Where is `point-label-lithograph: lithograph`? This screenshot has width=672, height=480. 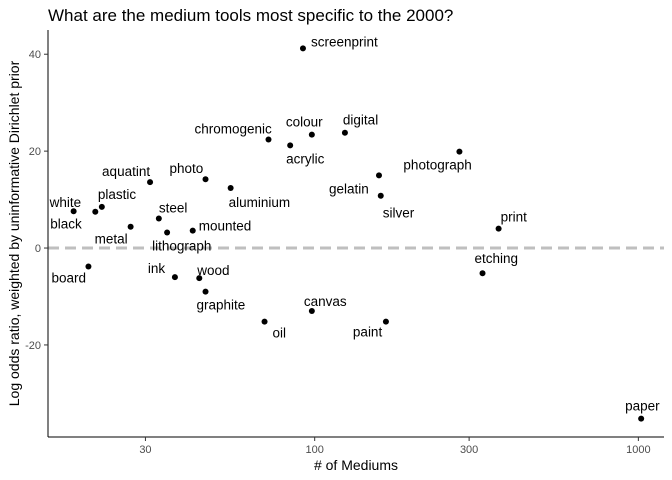 point-label-lithograph: lithograph is located at coordinates (181, 246).